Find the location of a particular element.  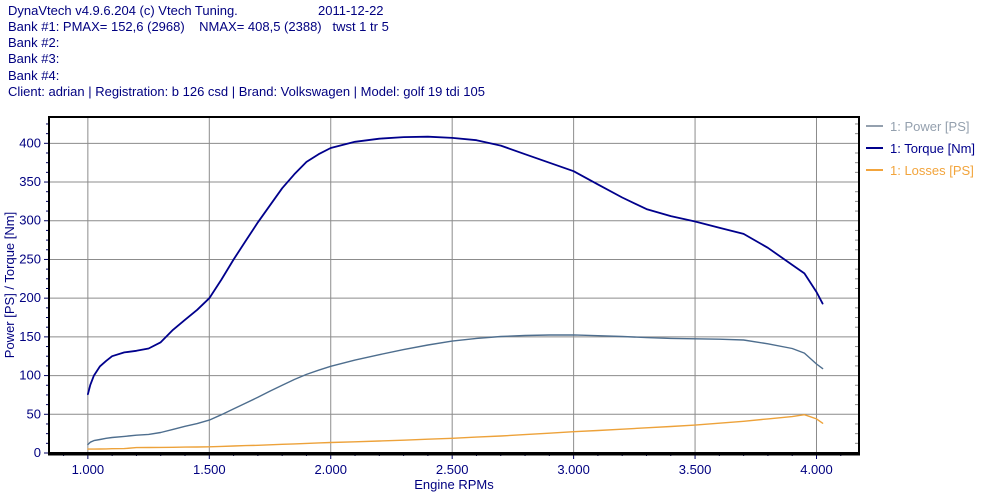

x-tick-label: 3.000 is located at coordinates (573, 469).